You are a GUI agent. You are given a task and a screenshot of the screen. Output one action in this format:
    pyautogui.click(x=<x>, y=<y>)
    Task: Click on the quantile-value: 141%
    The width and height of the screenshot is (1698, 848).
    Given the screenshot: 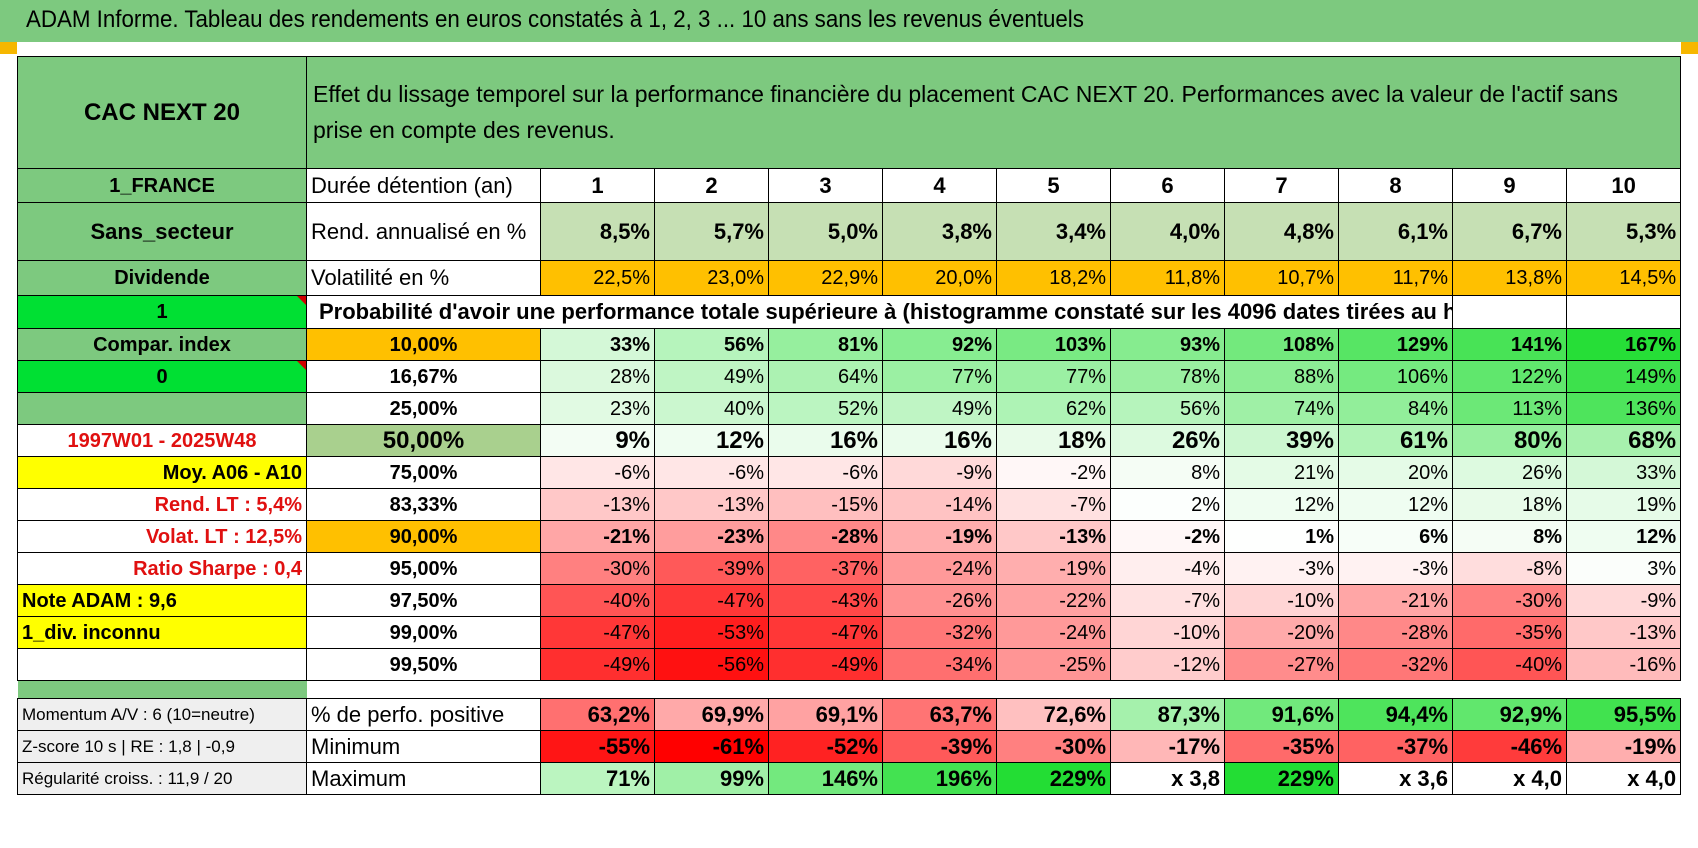 What is the action you would take?
    pyautogui.click(x=1509, y=344)
    